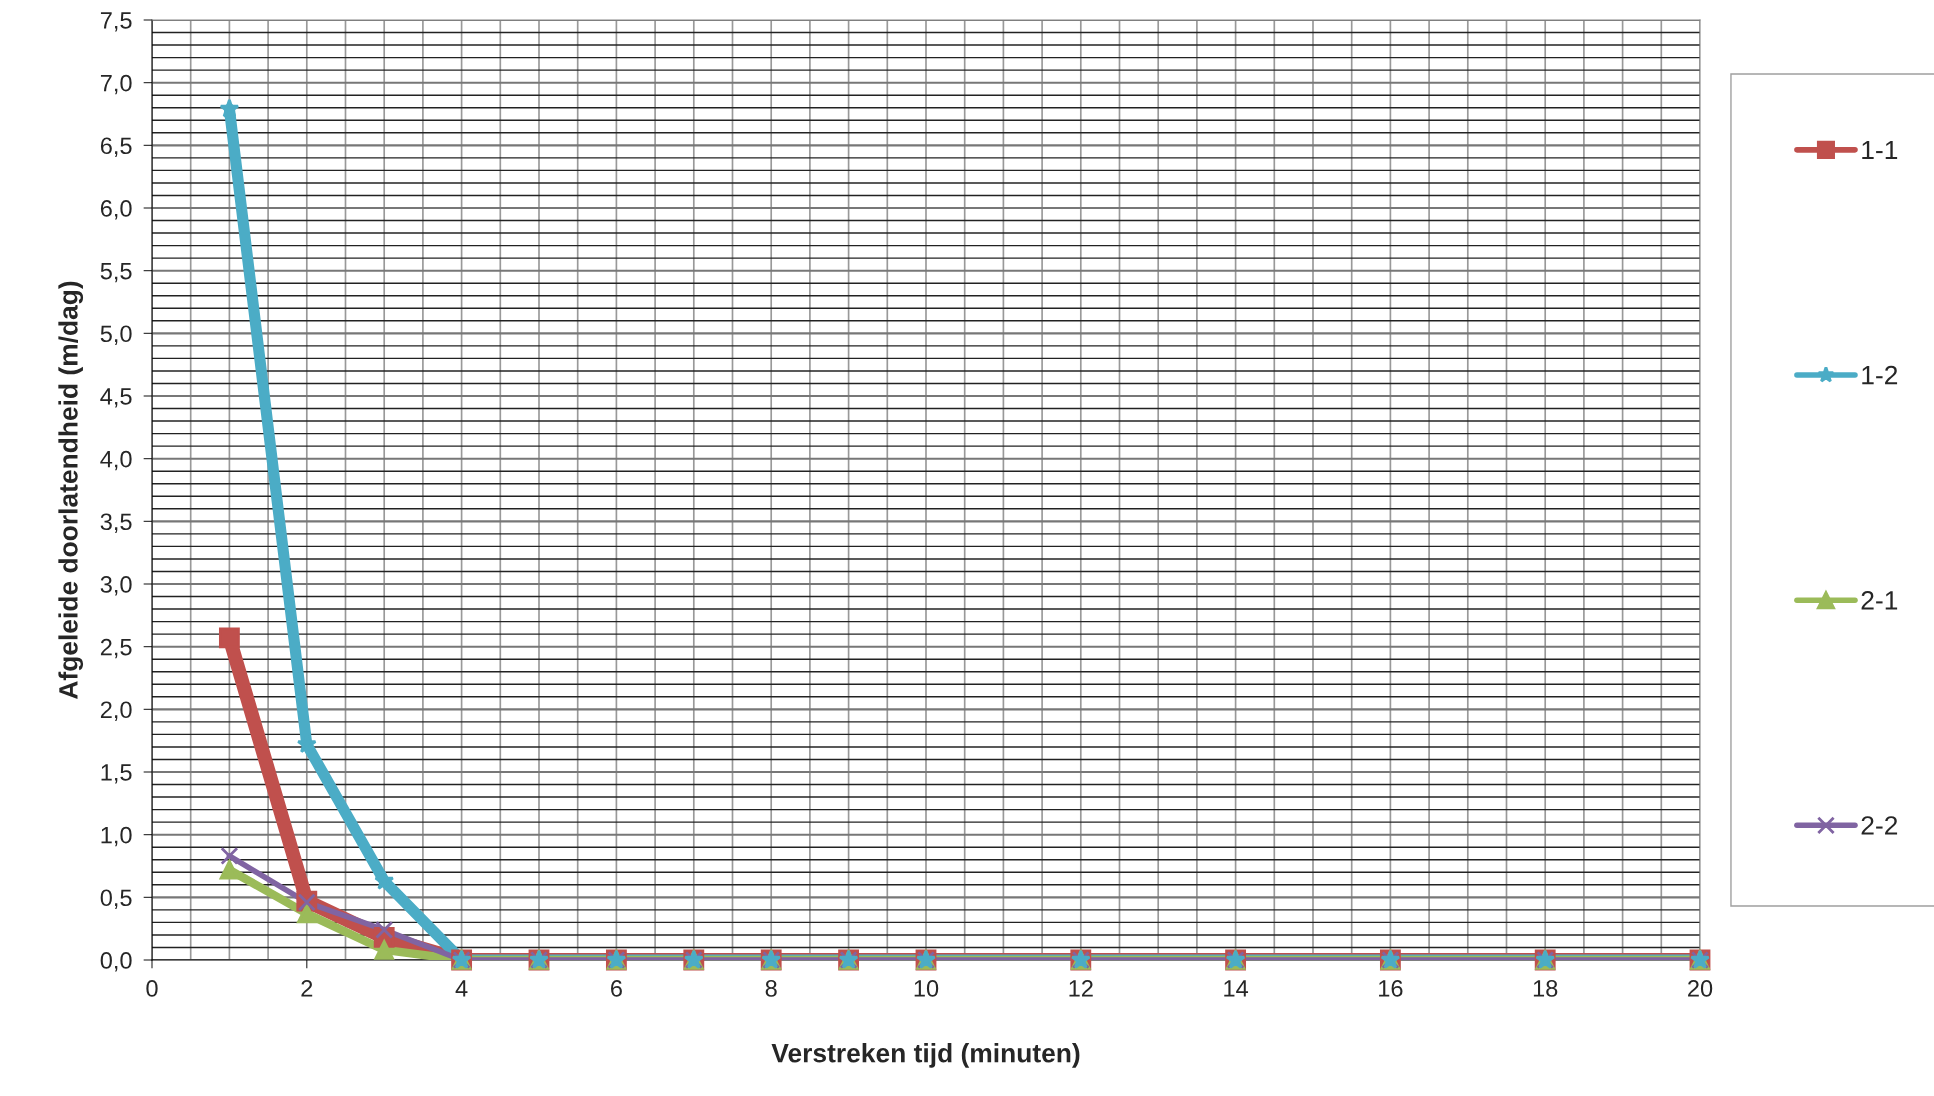  What do you see at coordinates (116, 711) in the screenshot?
I see `y-tick-label: 2,0` at bounding box center [116, 711].